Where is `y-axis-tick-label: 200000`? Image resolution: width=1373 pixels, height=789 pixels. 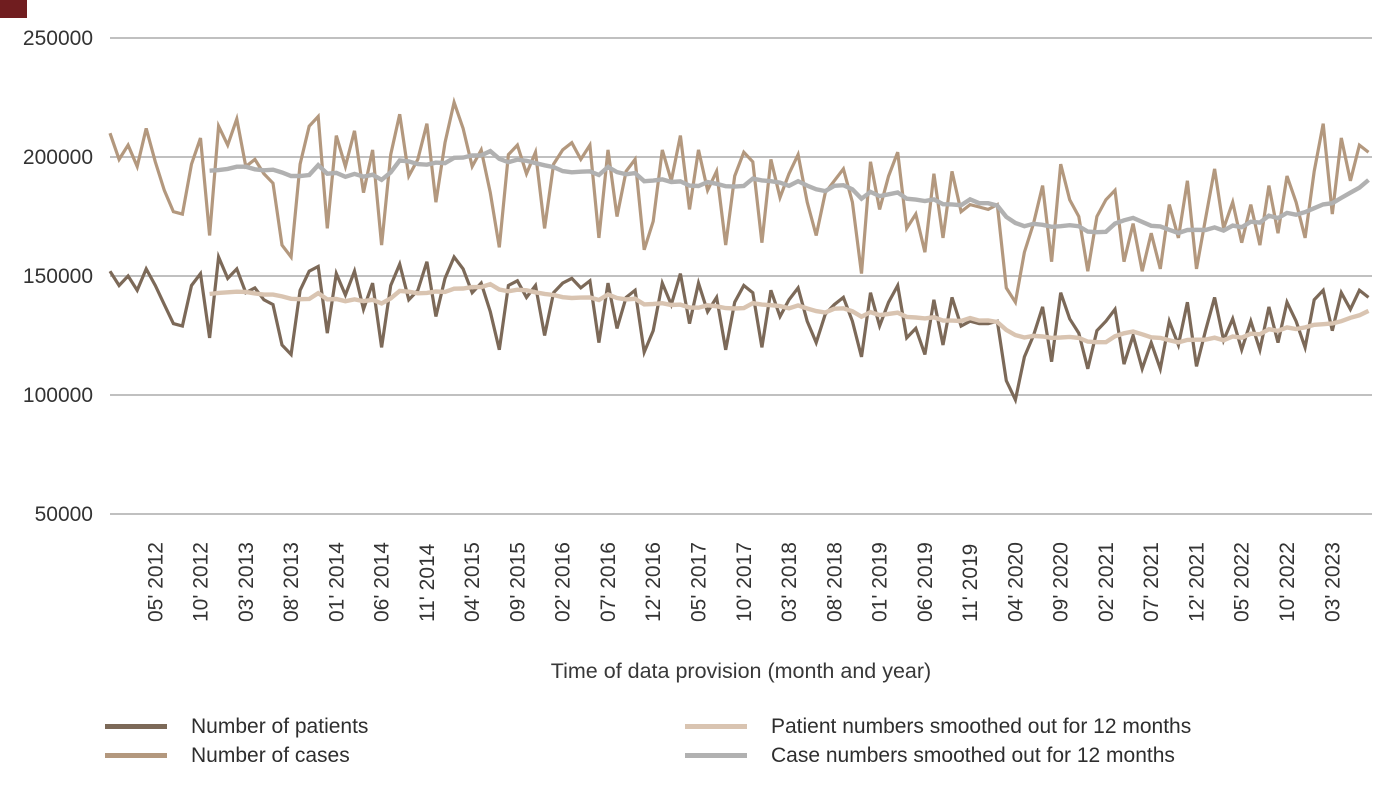 y-axis-tick-label: 200000 is located at coordinates (58, 157).